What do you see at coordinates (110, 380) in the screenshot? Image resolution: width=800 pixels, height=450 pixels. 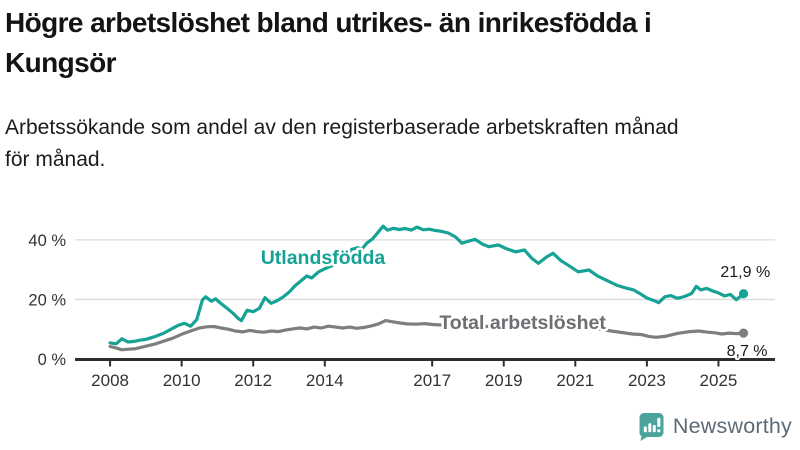 I see `x-axis-label-2008: 2008` at bounding box center [110, 380].